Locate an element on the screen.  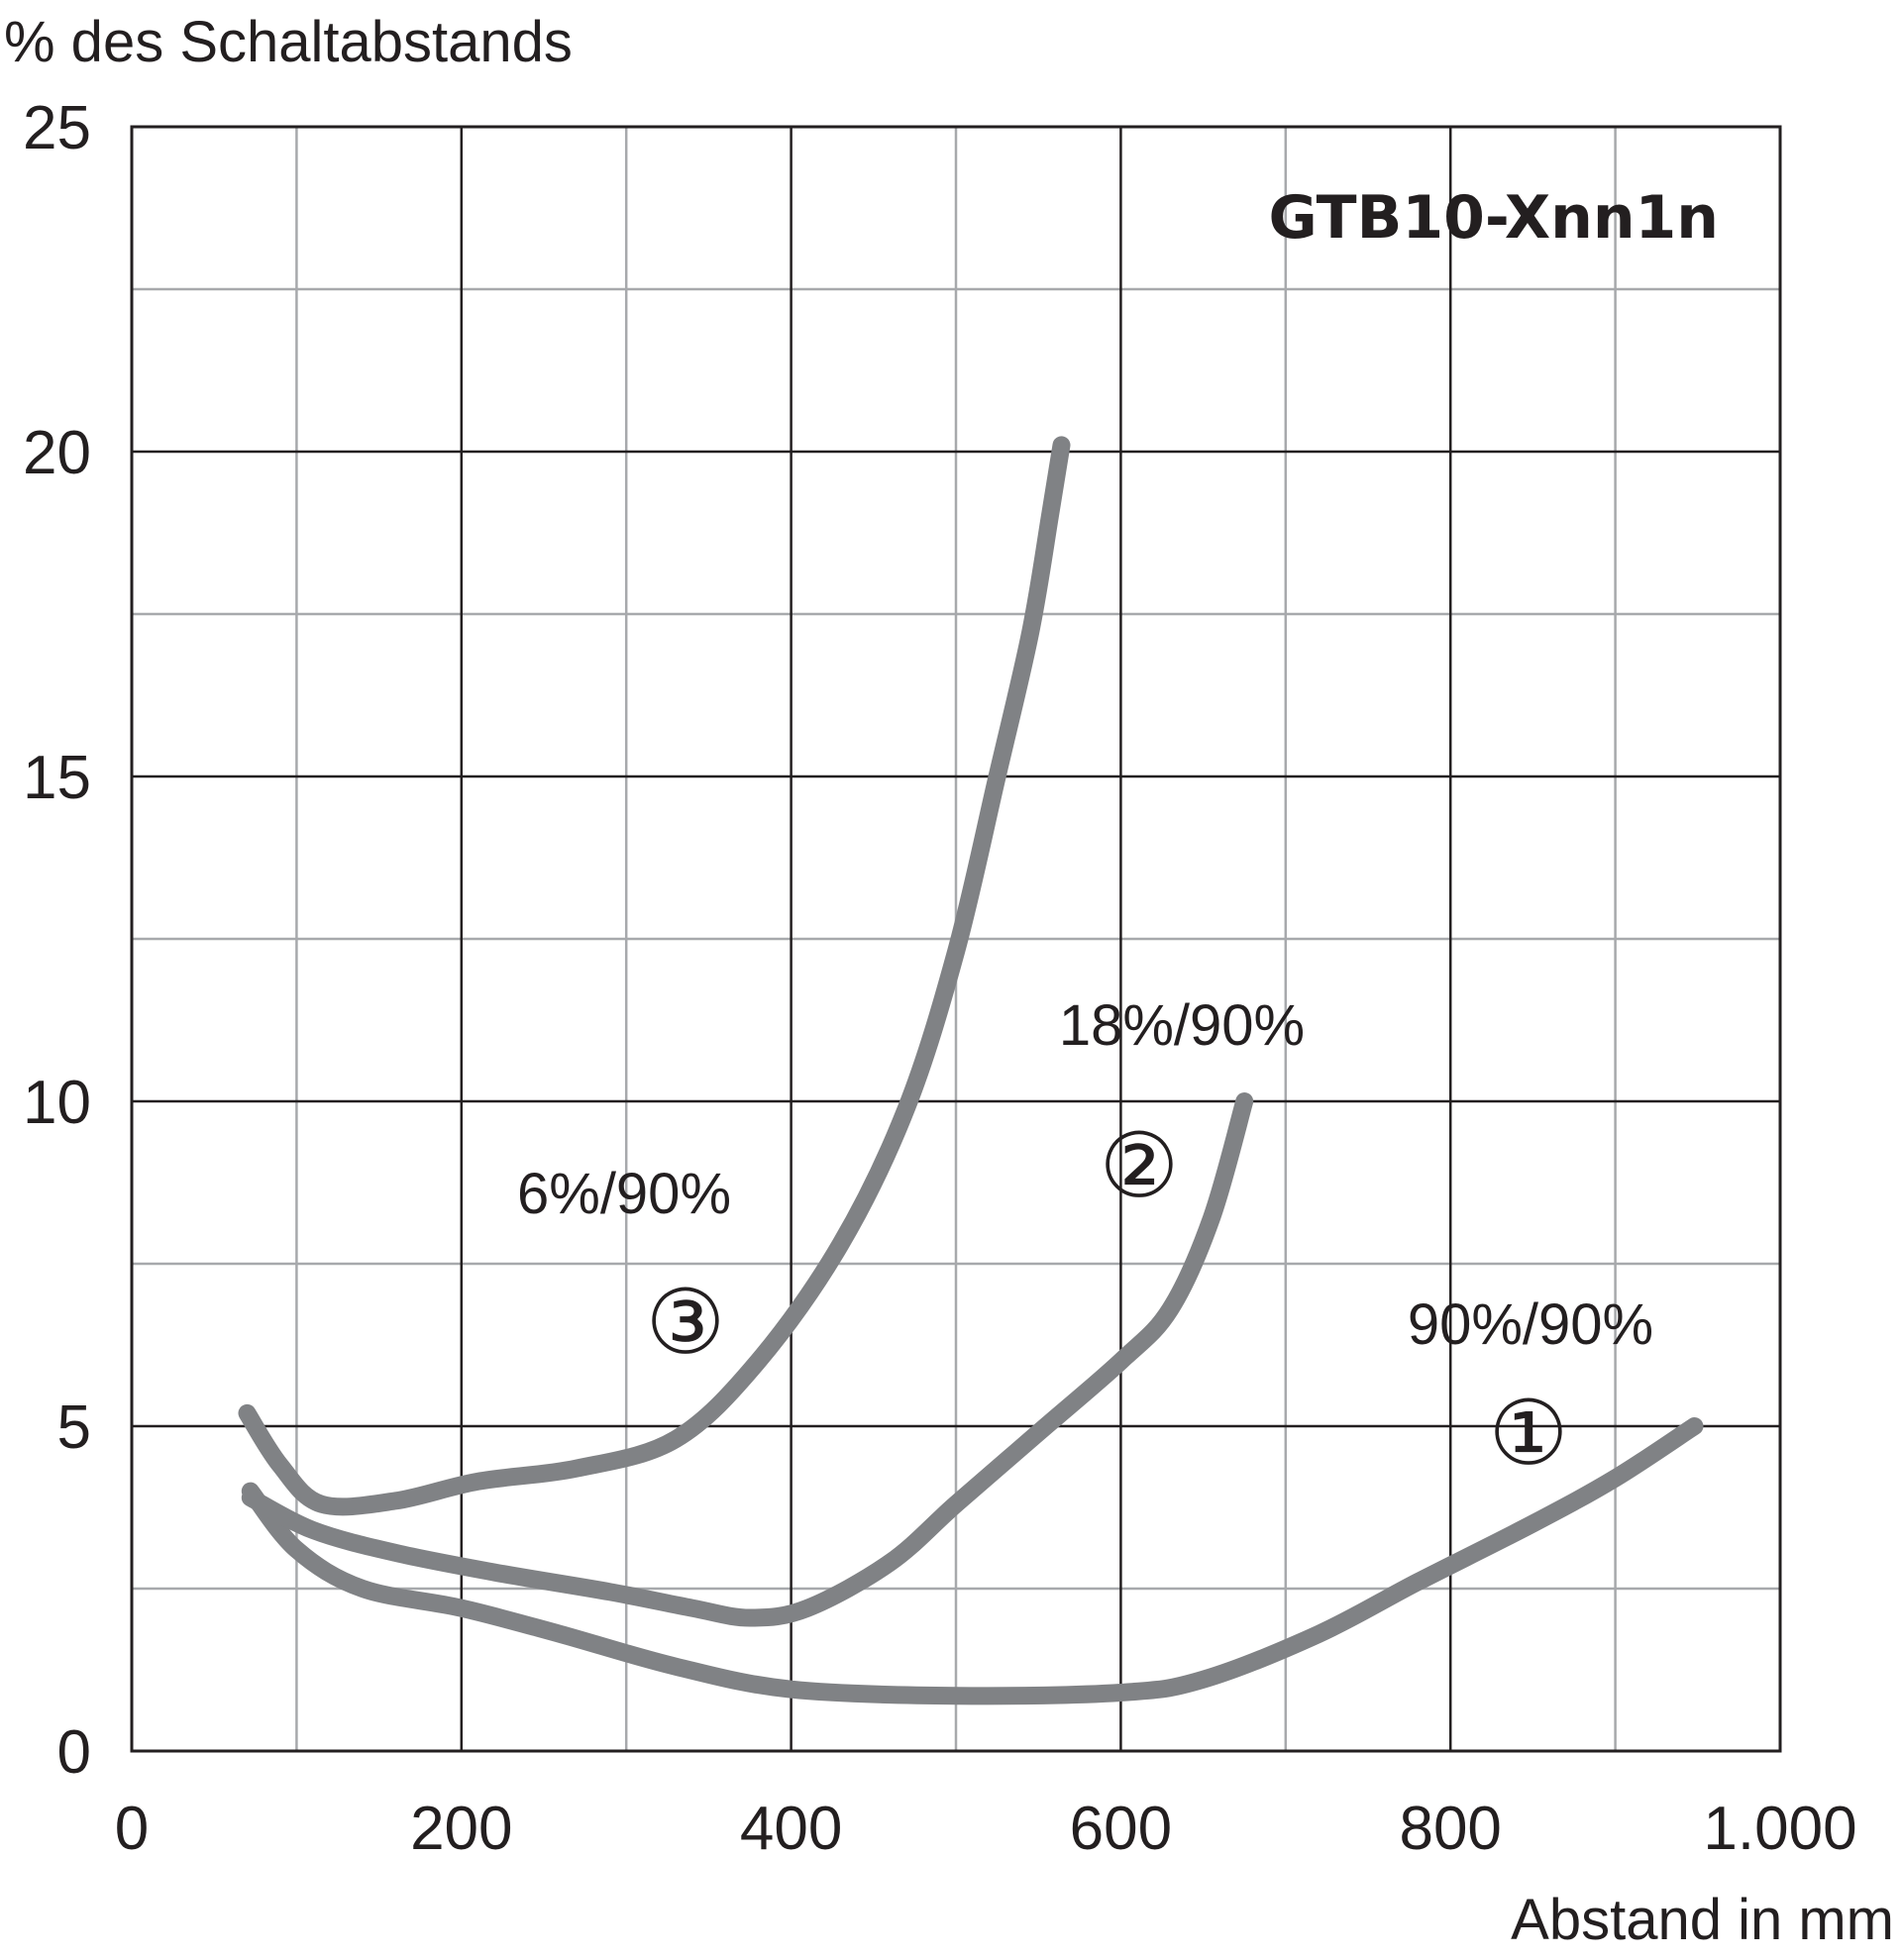
x-tick-label: 0 is located at coordinates (132, 1829).